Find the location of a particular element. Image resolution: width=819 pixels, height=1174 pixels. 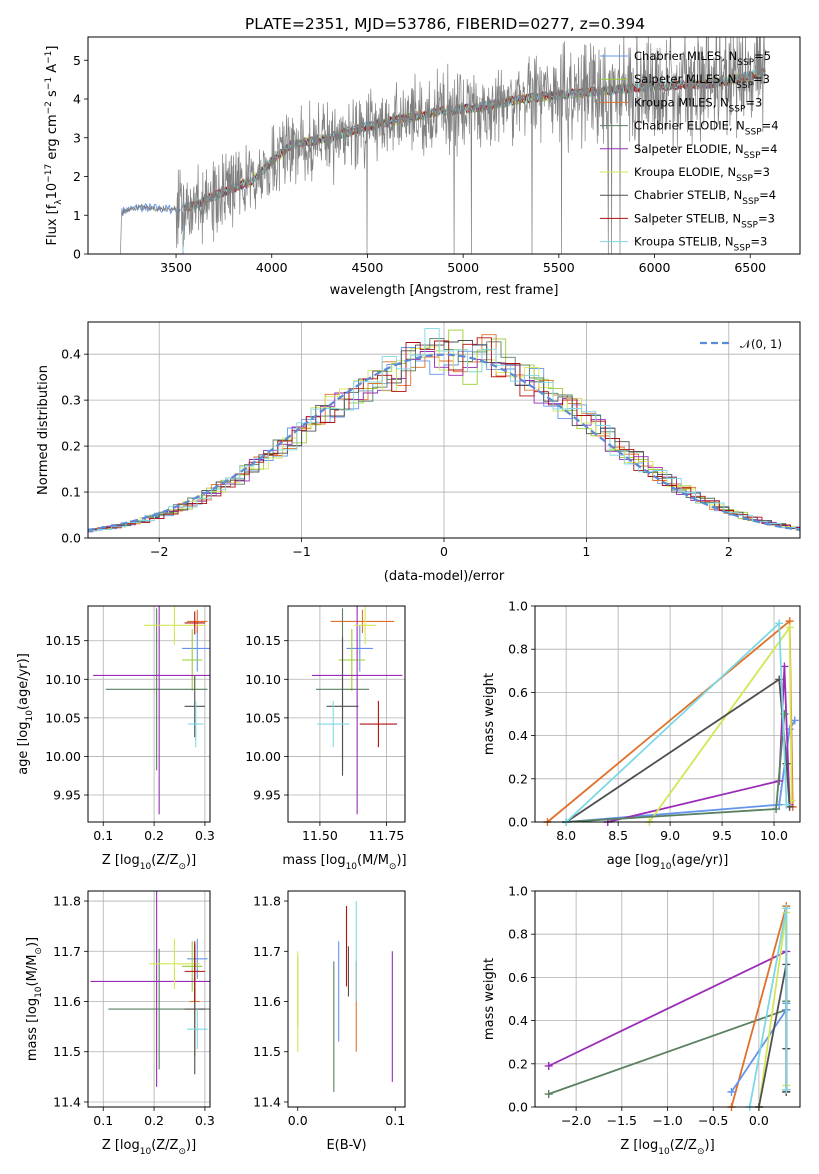

x-tick-label: −2 is located at coordinates (159, 551).